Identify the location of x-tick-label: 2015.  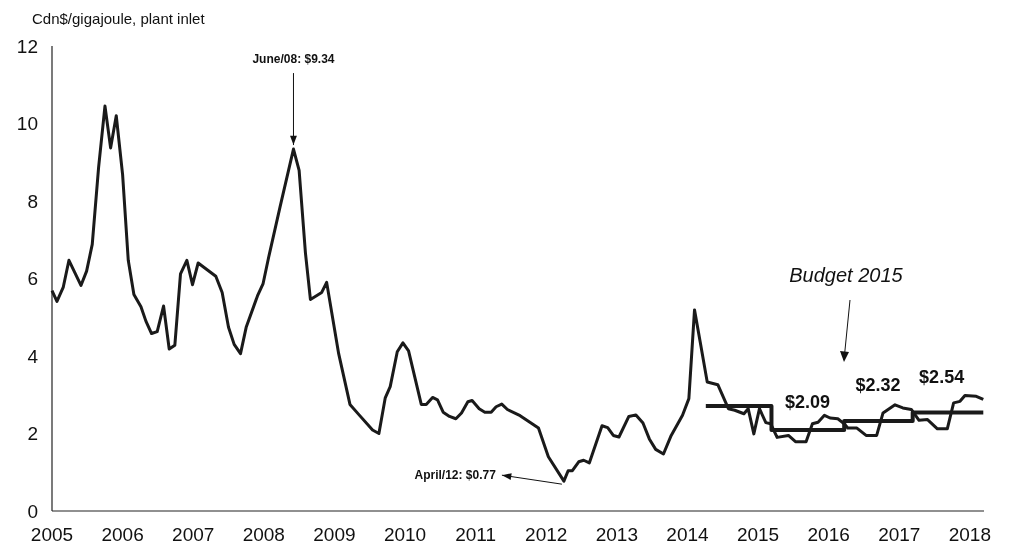
(758, 534).